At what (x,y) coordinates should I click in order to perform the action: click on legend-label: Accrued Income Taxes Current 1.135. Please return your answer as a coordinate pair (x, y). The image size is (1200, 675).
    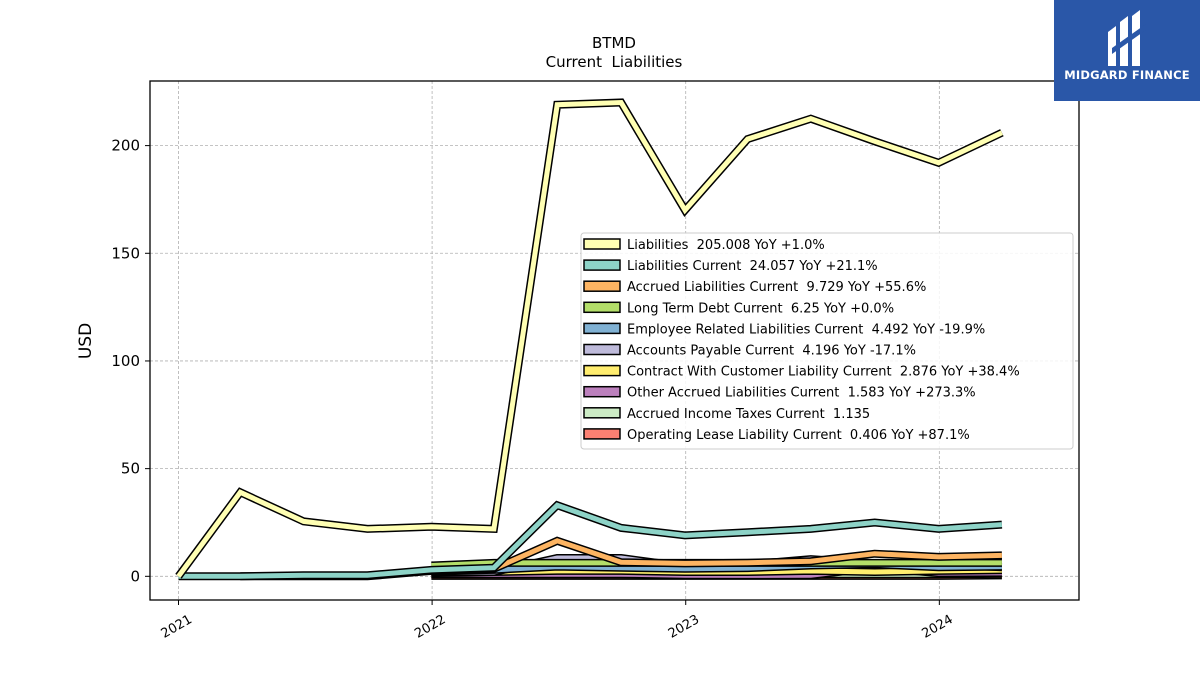
    Looking at the image, I should click on (748, 414).